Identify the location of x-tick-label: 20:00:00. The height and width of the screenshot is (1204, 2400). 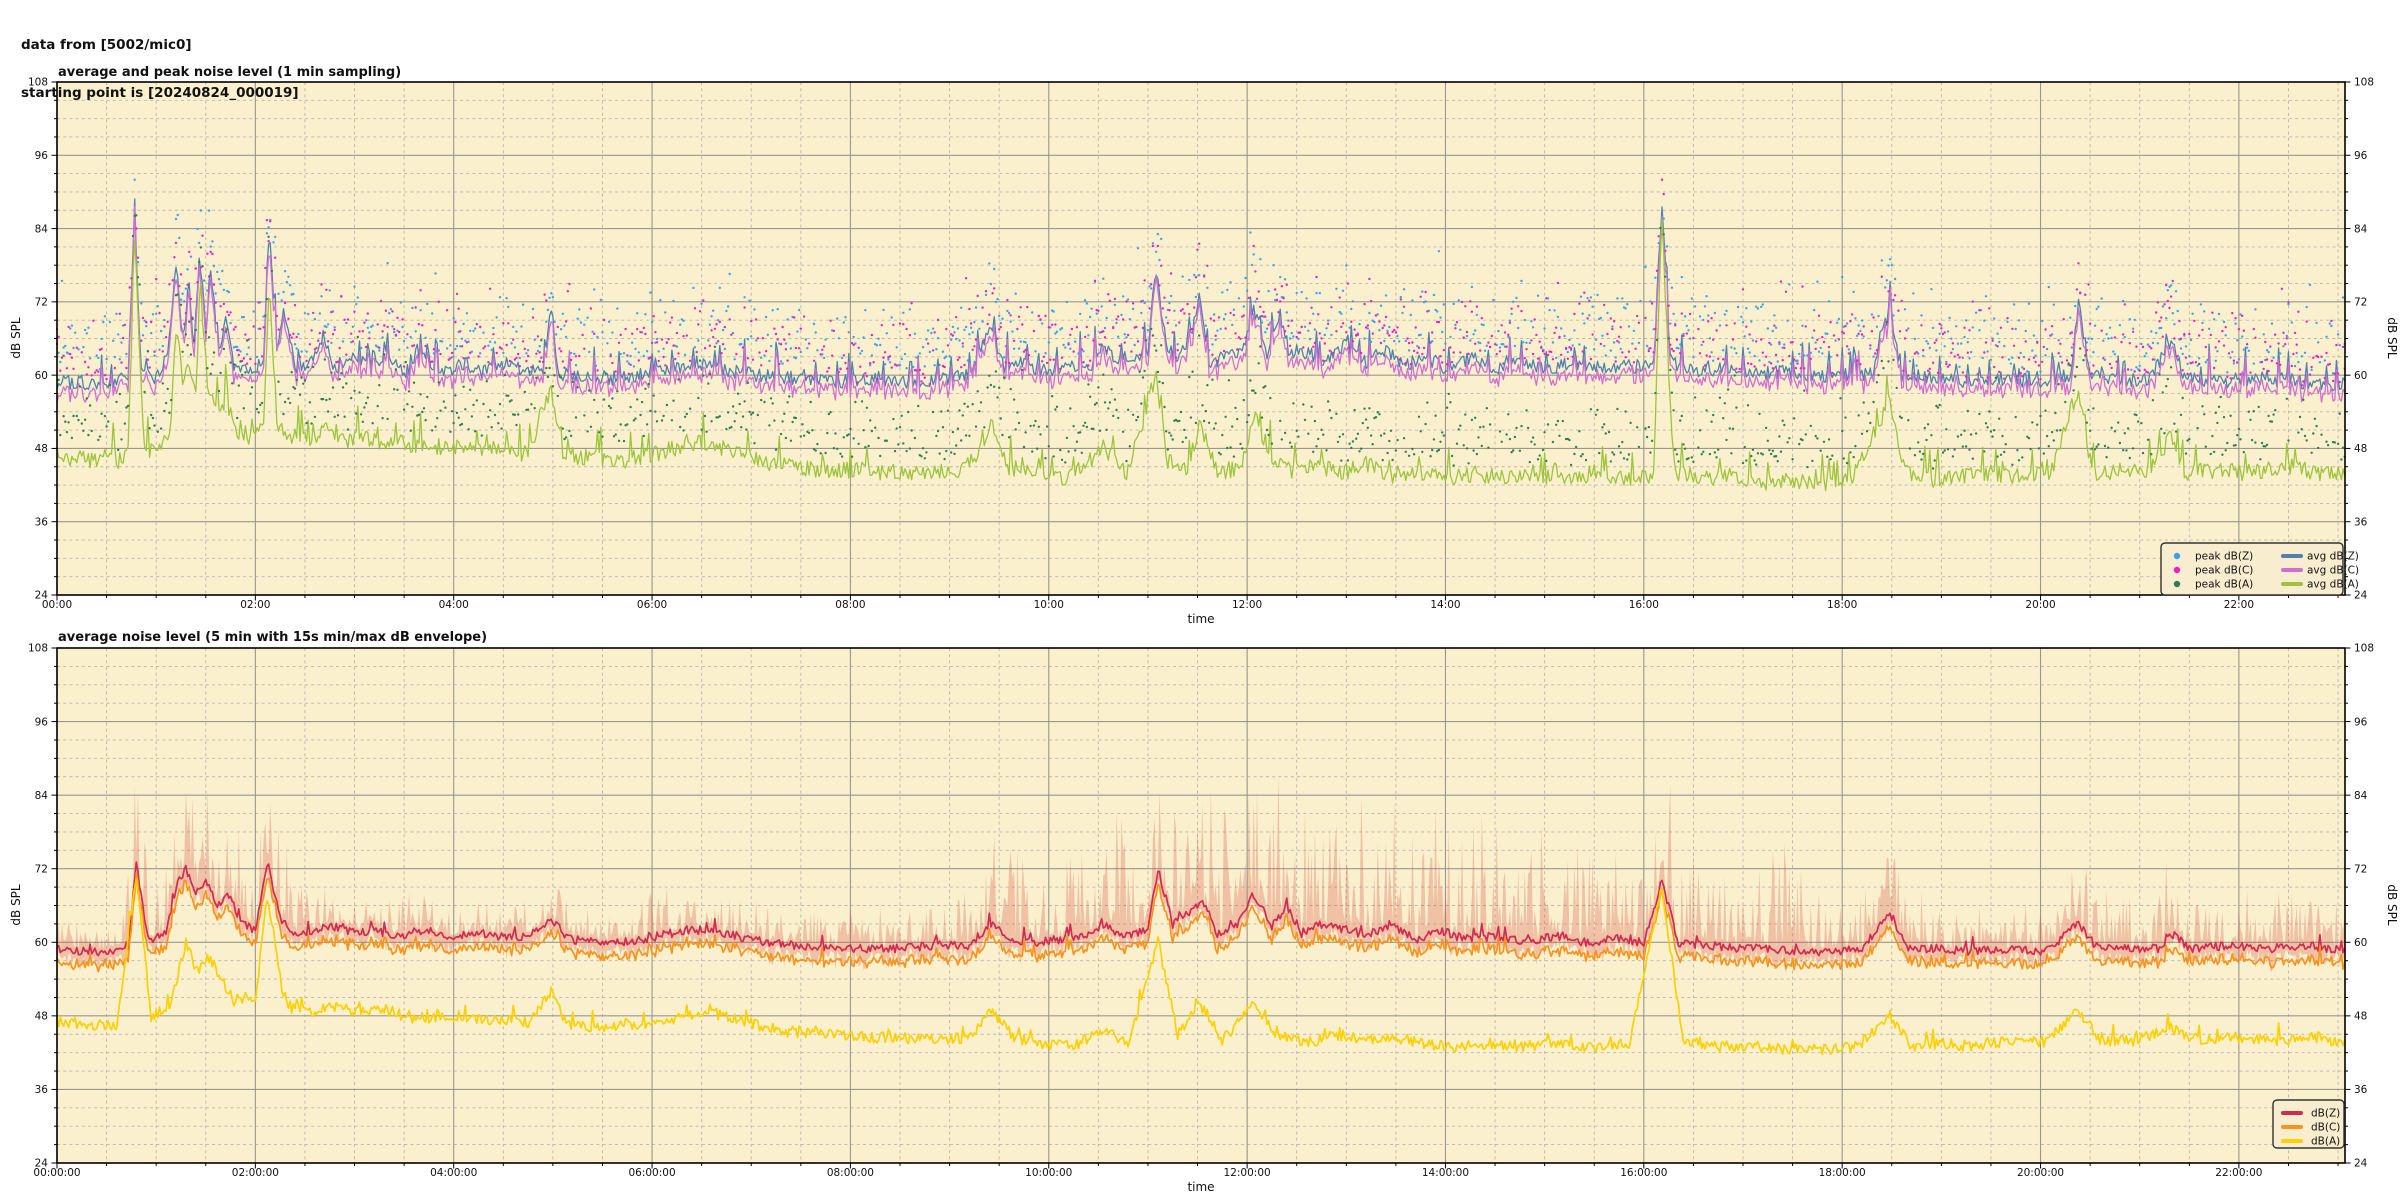
(2040, 1173).